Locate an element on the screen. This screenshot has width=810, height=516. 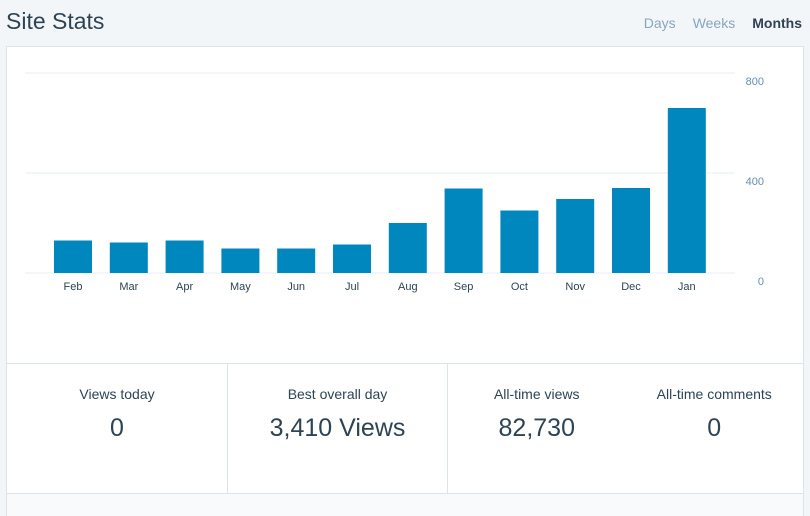
tab-days: Days is located at coordinates (659, 23).